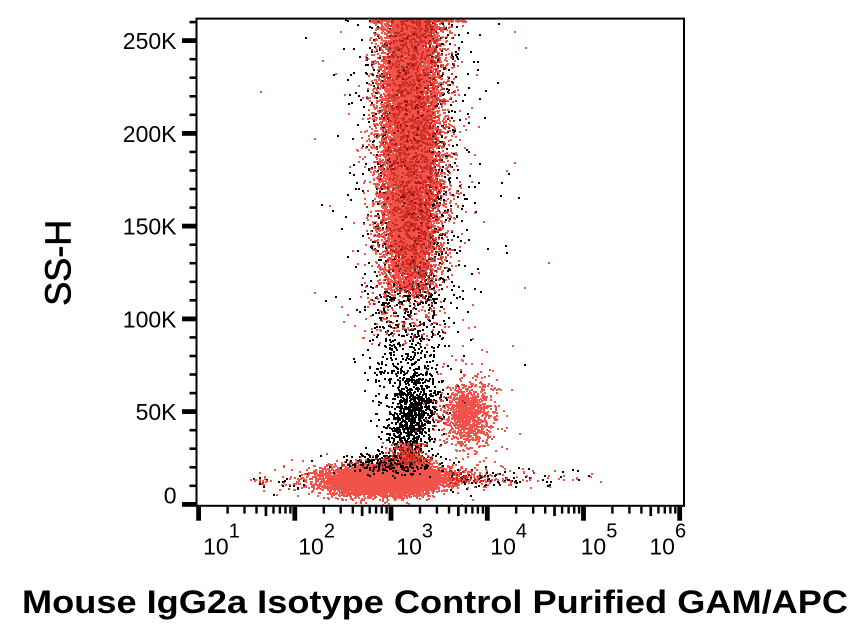 This screenshot has width=868, height=629. Describe the element at coordinates (150, 227) in the screenshot. I see `svg-text: 150K` at that location.